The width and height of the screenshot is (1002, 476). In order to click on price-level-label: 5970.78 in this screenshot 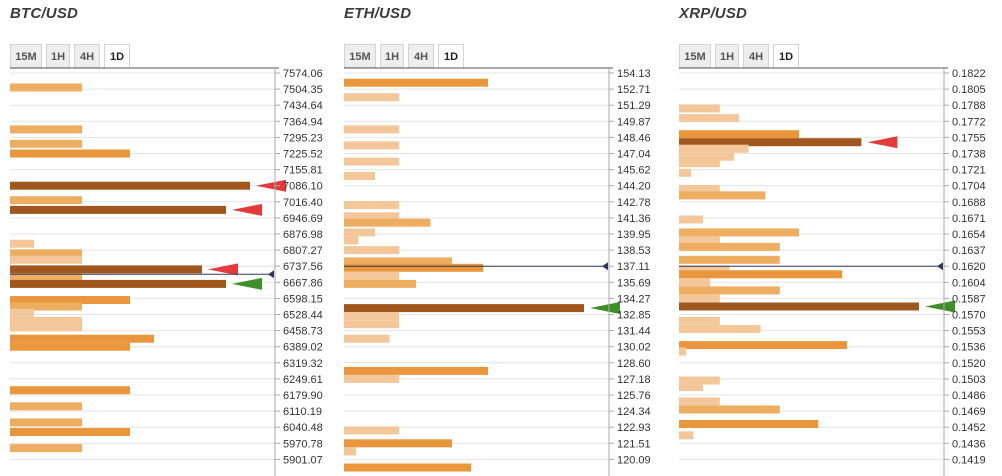, I will do `click(303, 444)`.